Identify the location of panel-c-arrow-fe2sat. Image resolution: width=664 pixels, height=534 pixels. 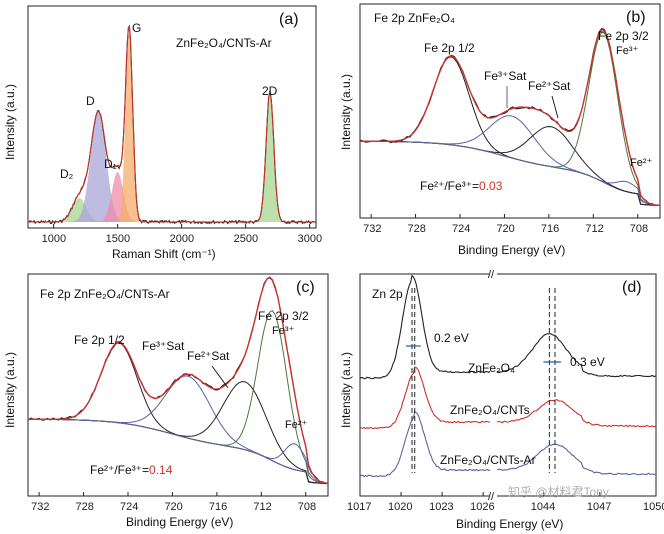
(220, 377).